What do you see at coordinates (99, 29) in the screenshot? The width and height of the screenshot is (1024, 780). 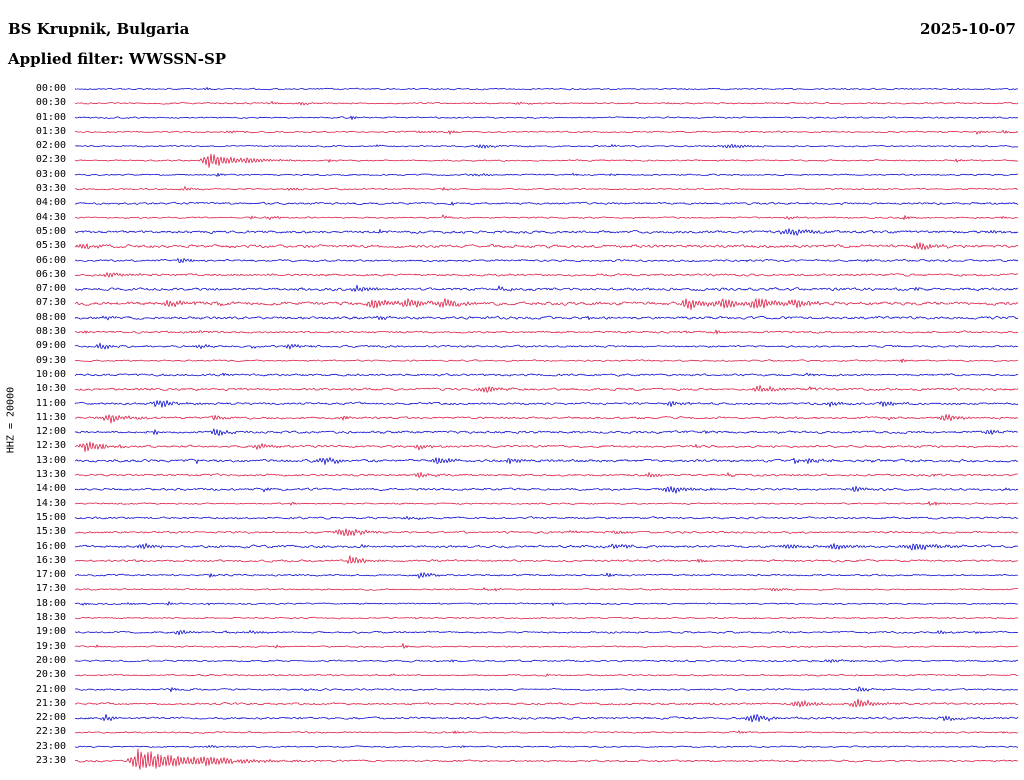 I see `station-name: BS Krupnik, Bulgaria` at bounding box center [99, 29].